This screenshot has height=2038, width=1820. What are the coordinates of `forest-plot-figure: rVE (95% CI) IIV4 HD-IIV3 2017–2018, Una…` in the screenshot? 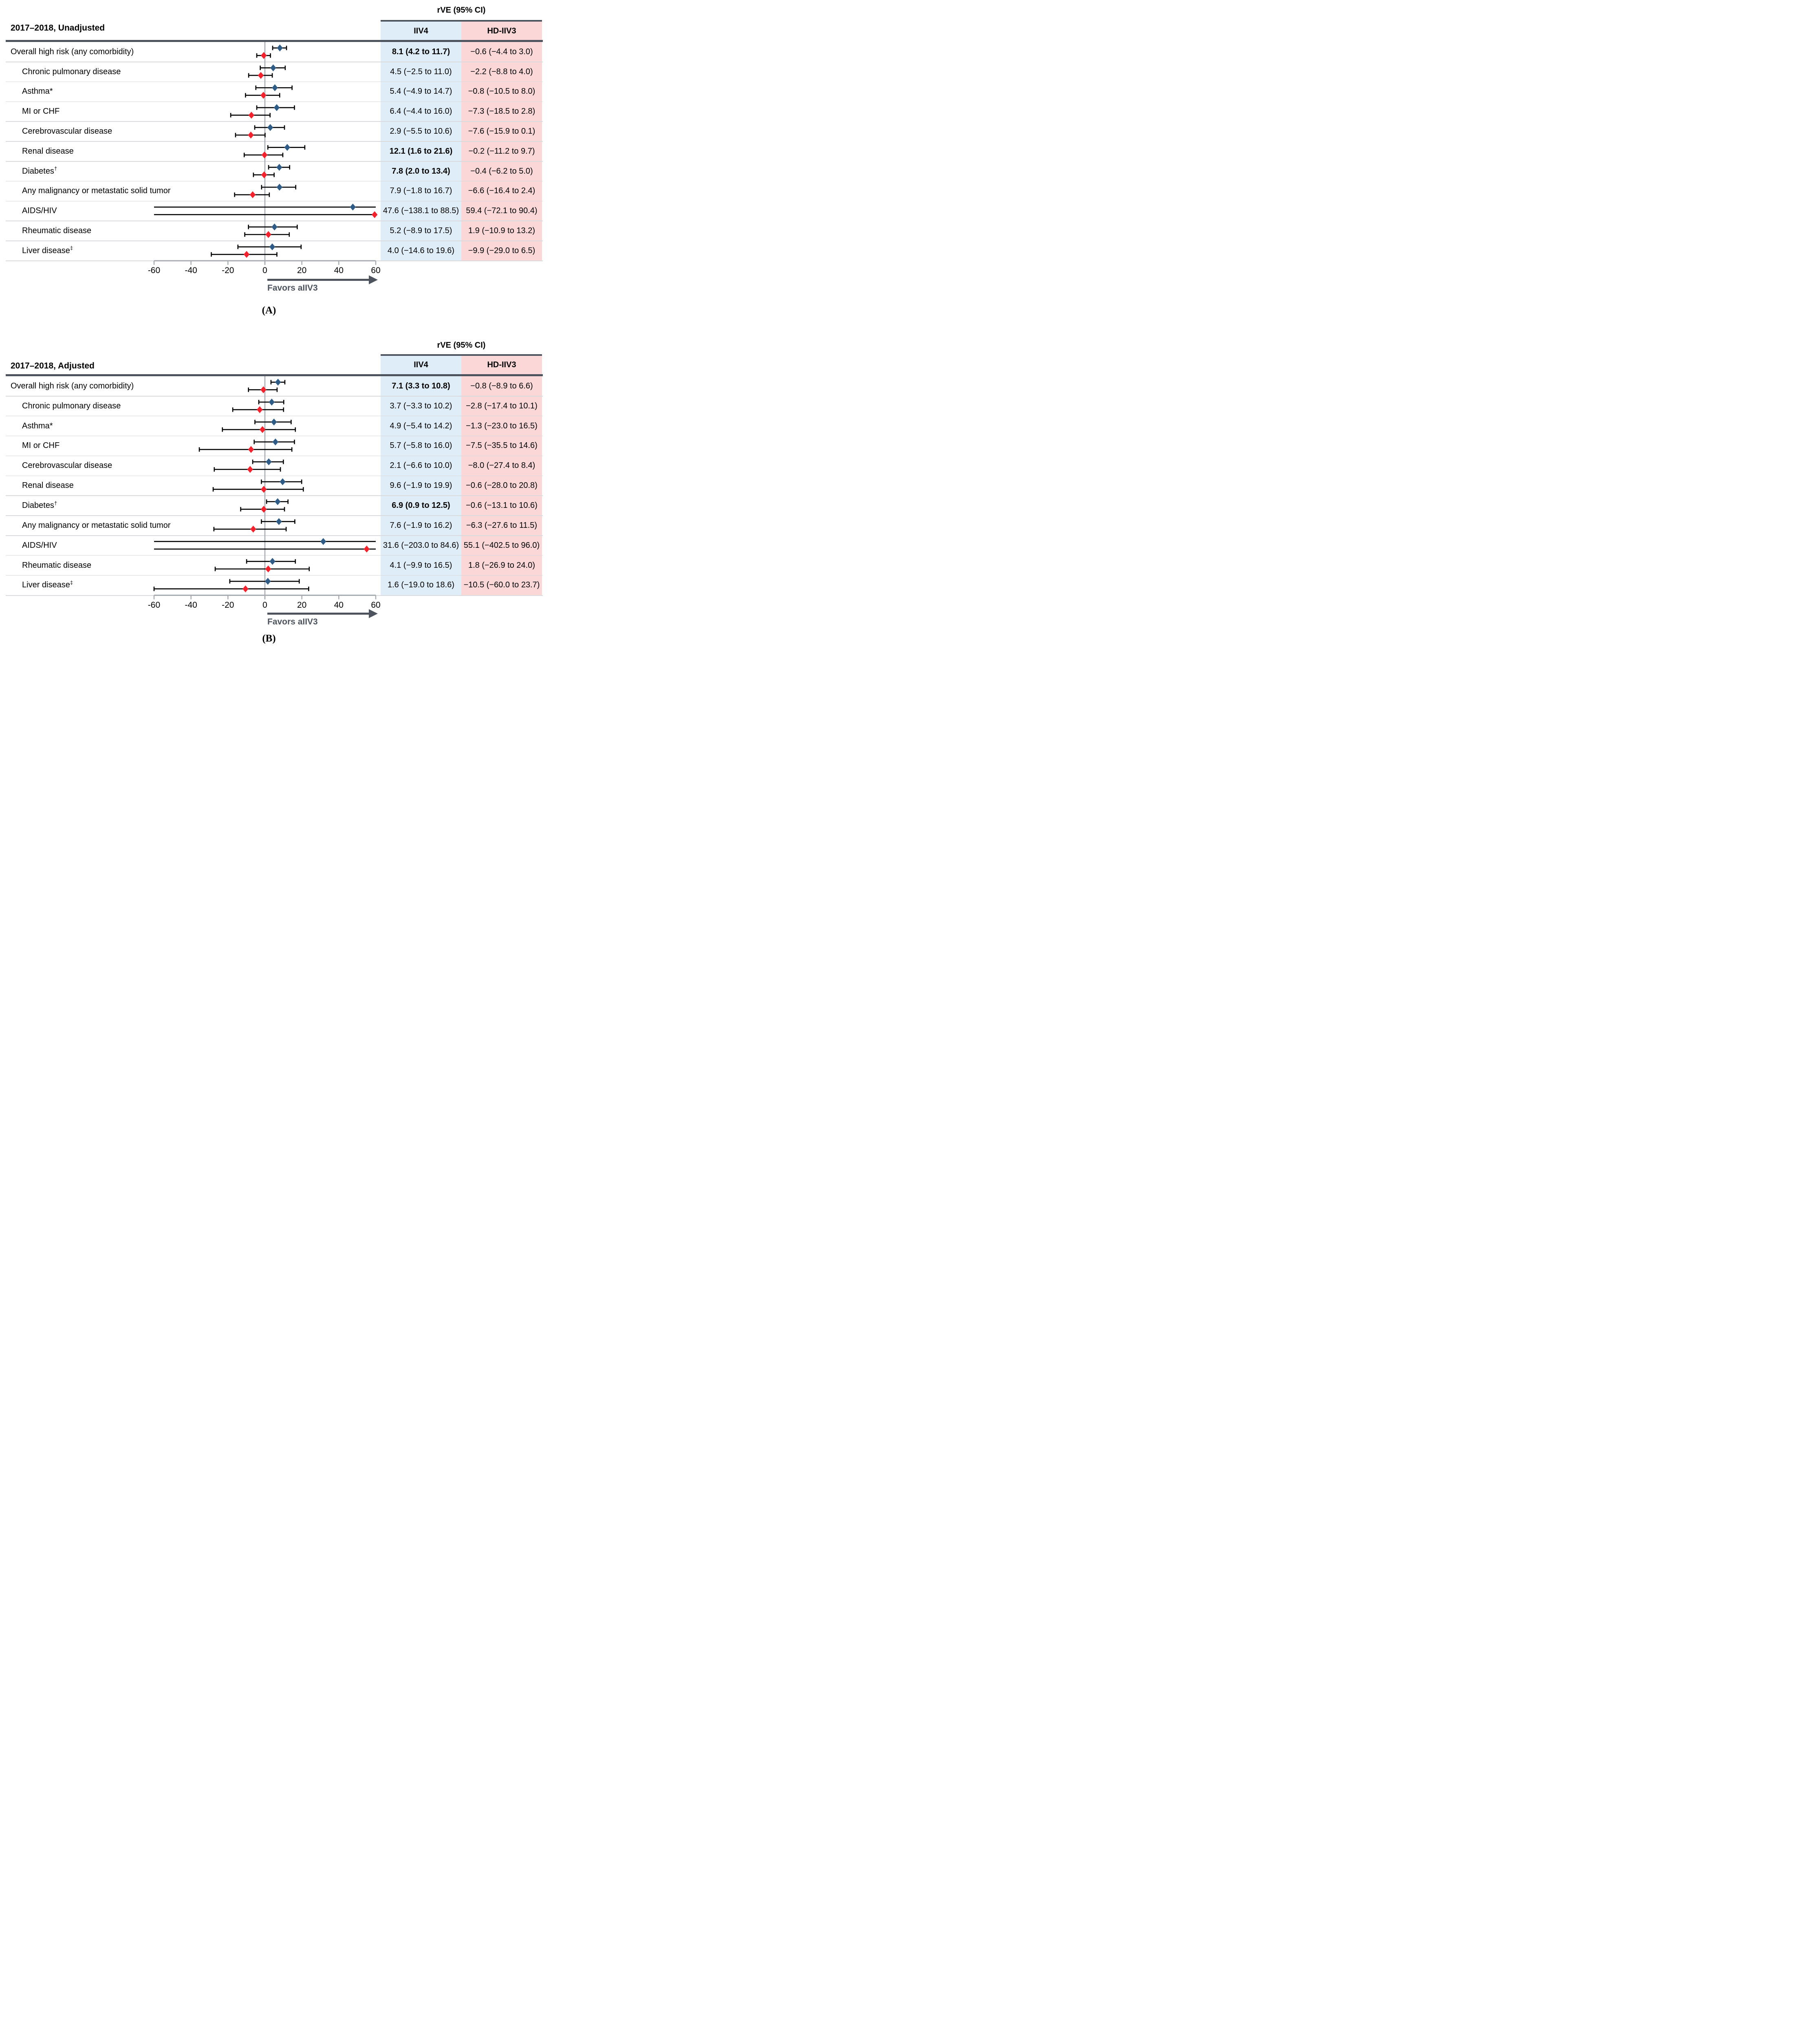 It's located at (273, 325).